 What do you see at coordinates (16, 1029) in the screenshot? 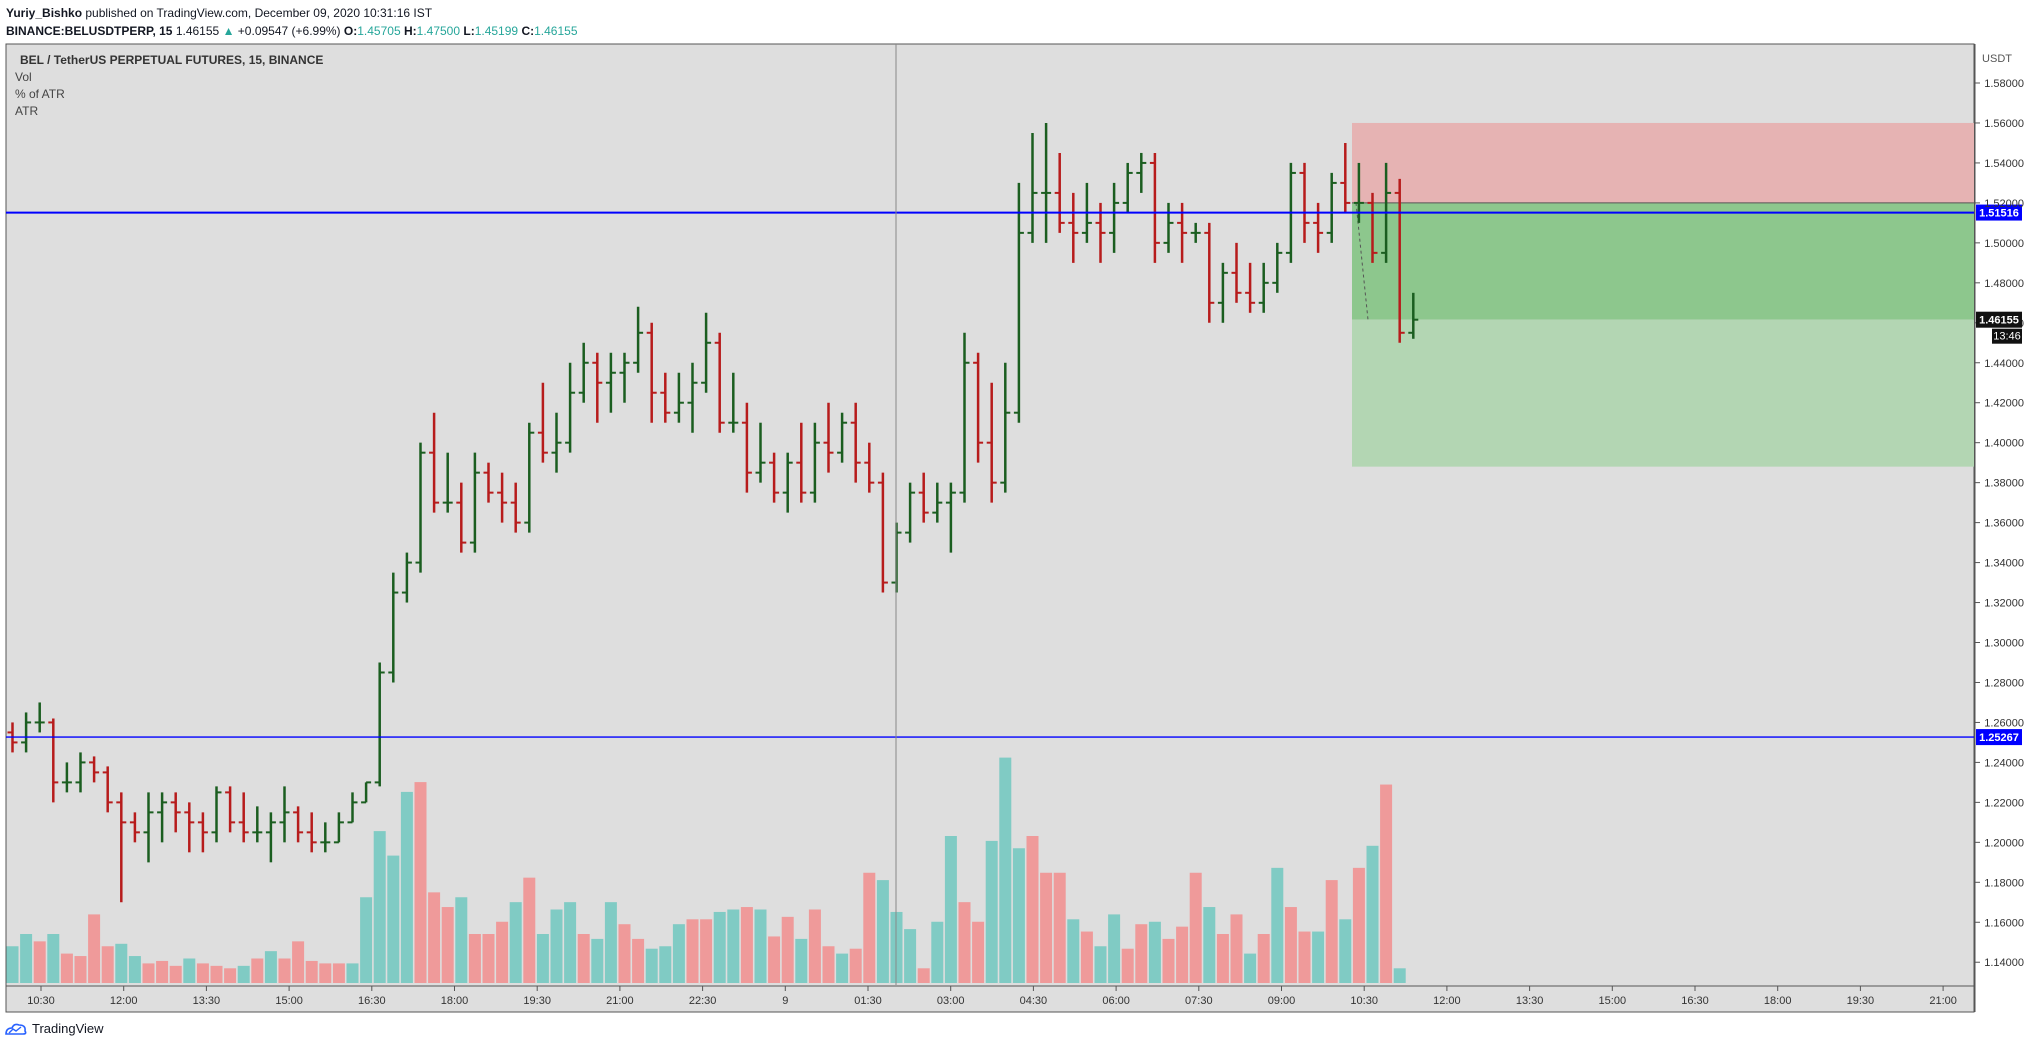
I see `tradingview-logo-icon` at bounding box center [16, 1029].